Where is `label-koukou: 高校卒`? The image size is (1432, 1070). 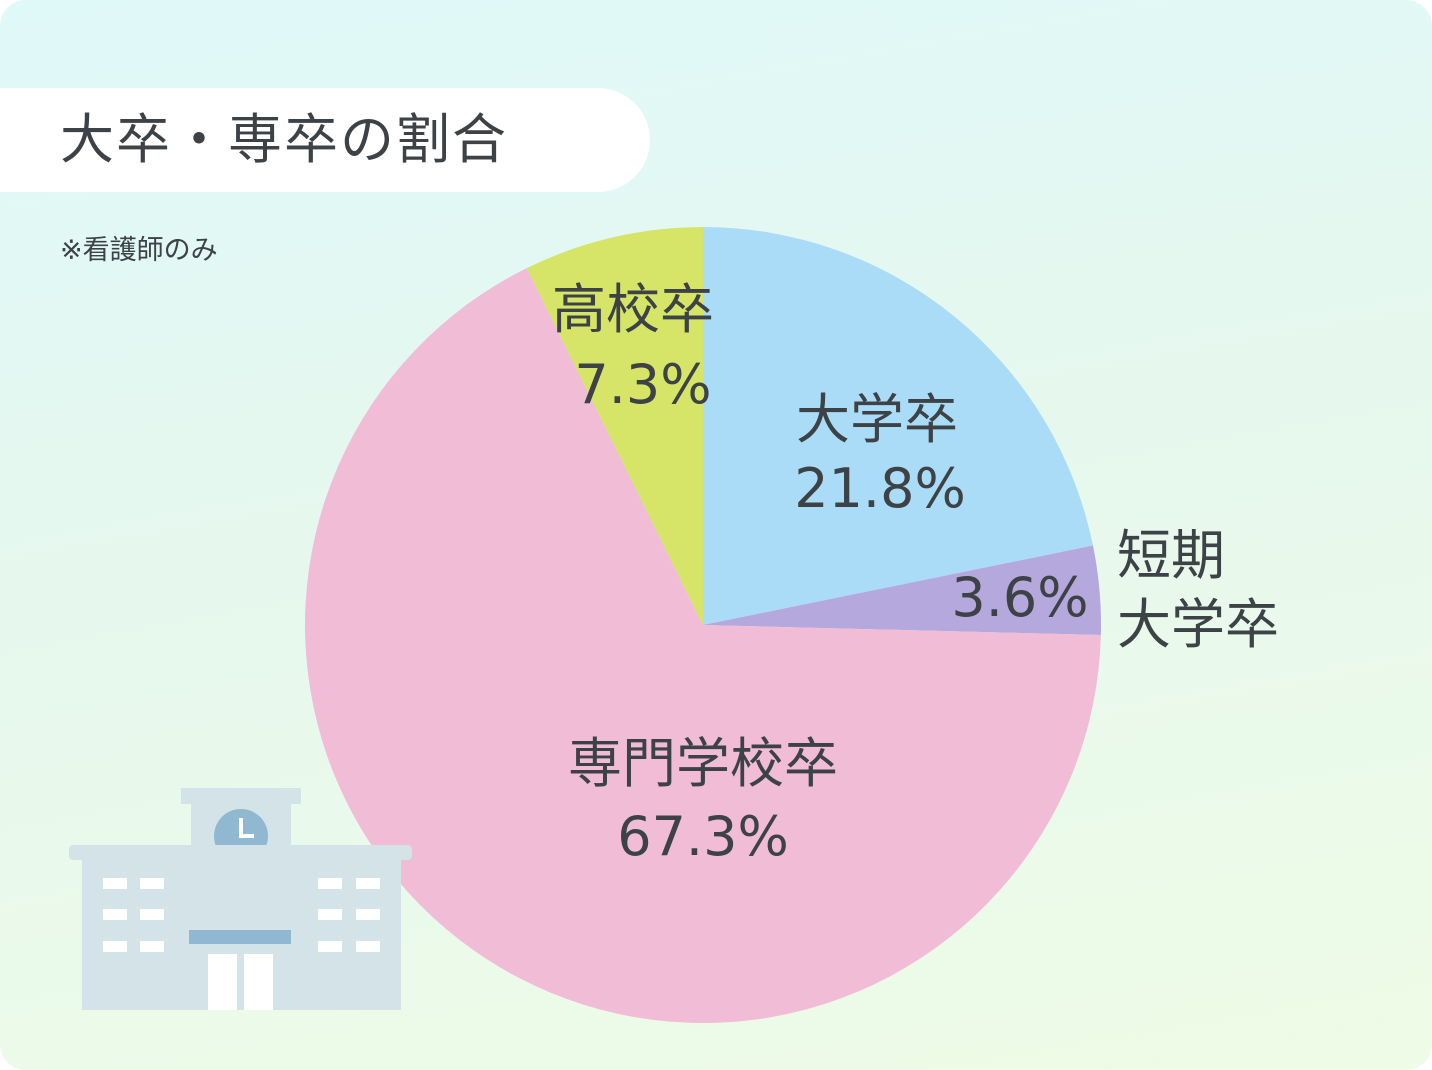
label-koukou: 高校卒 is located at coordinates (633, 309).